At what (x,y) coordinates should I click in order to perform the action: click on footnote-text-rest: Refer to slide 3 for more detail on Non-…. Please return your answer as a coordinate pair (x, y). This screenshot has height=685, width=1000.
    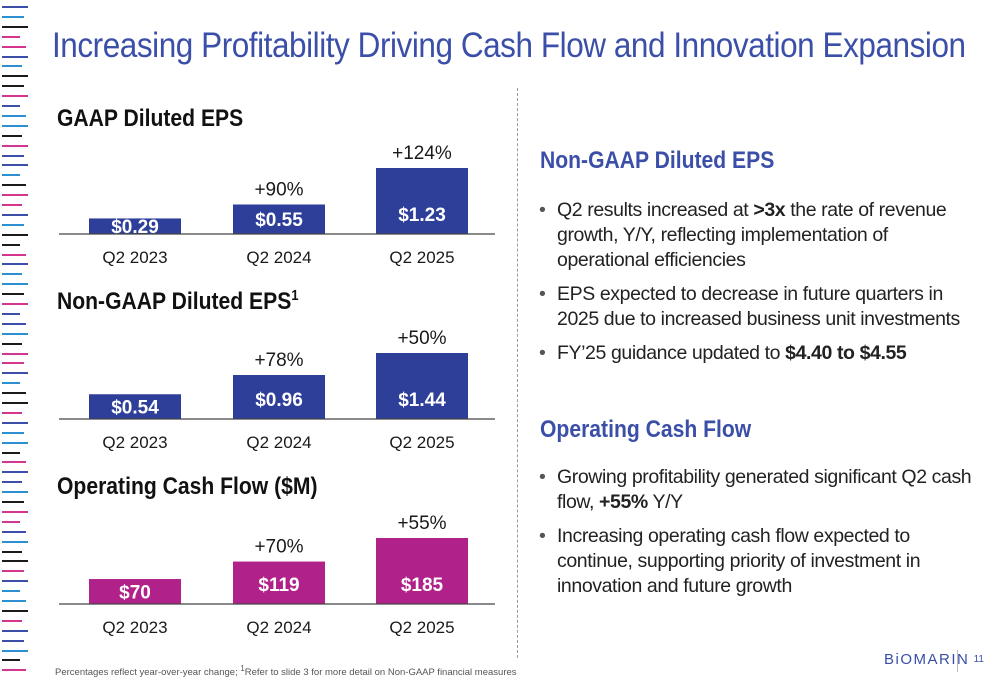
    Looking at the image, I should click on (380, 673).